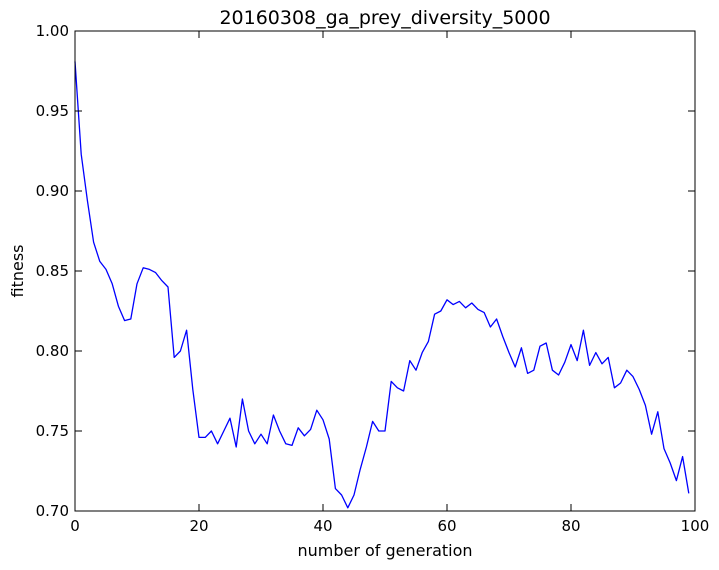  What do you see at coordinates (52, 191) in the screenshot?
I see `y-tick-label: 0.90` at bounding box center [52, 191].